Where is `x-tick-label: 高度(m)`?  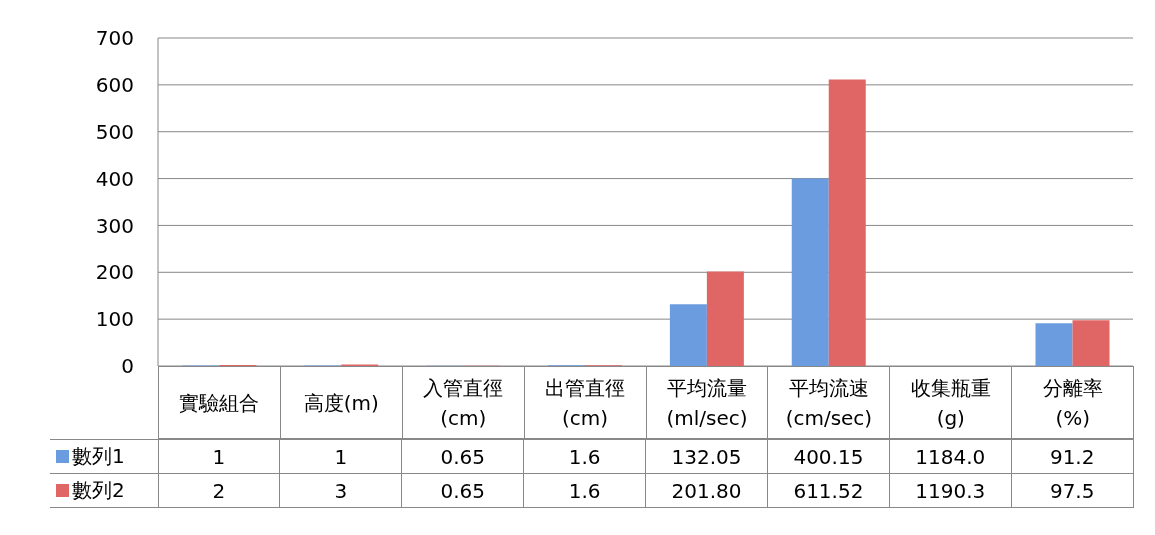
x-tick-label: 高度(m) is located at coordinates (341, 403).